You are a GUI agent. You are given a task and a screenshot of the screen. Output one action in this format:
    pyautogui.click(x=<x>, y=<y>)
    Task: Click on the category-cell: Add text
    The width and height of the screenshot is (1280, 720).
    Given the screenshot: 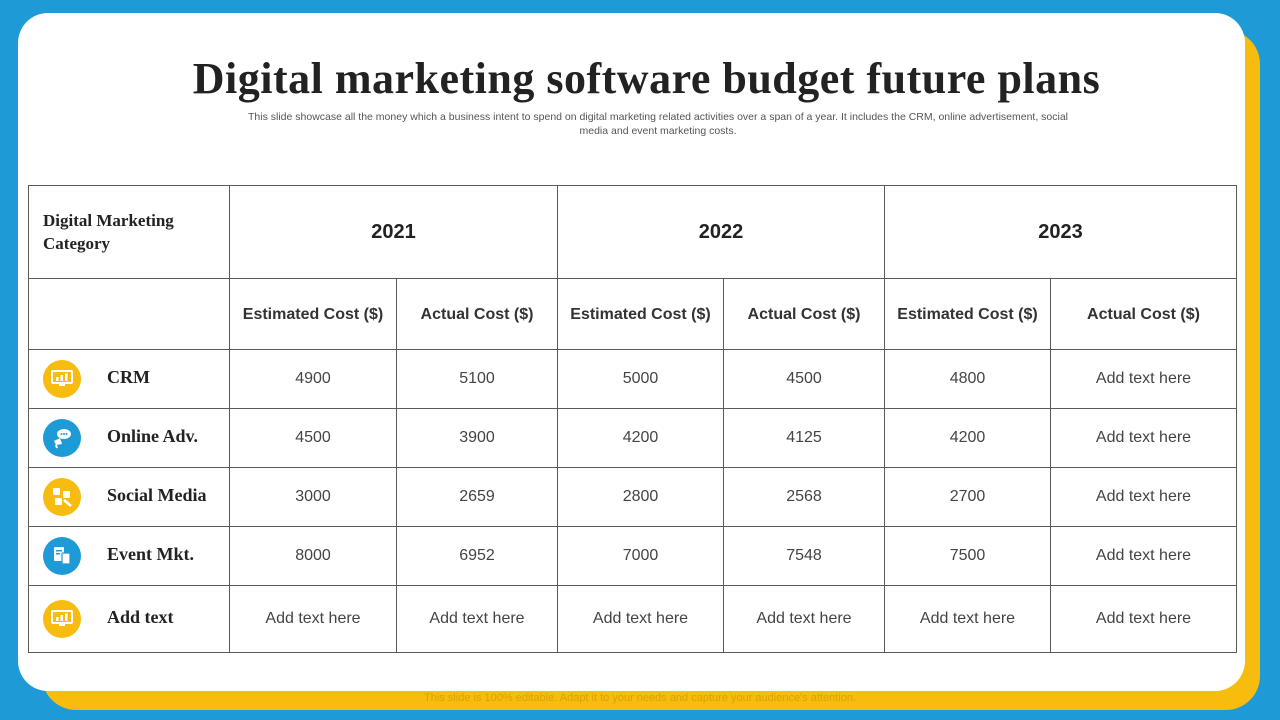 What is the action you would take?
    pyautogui.click(x=129, y=619)
    